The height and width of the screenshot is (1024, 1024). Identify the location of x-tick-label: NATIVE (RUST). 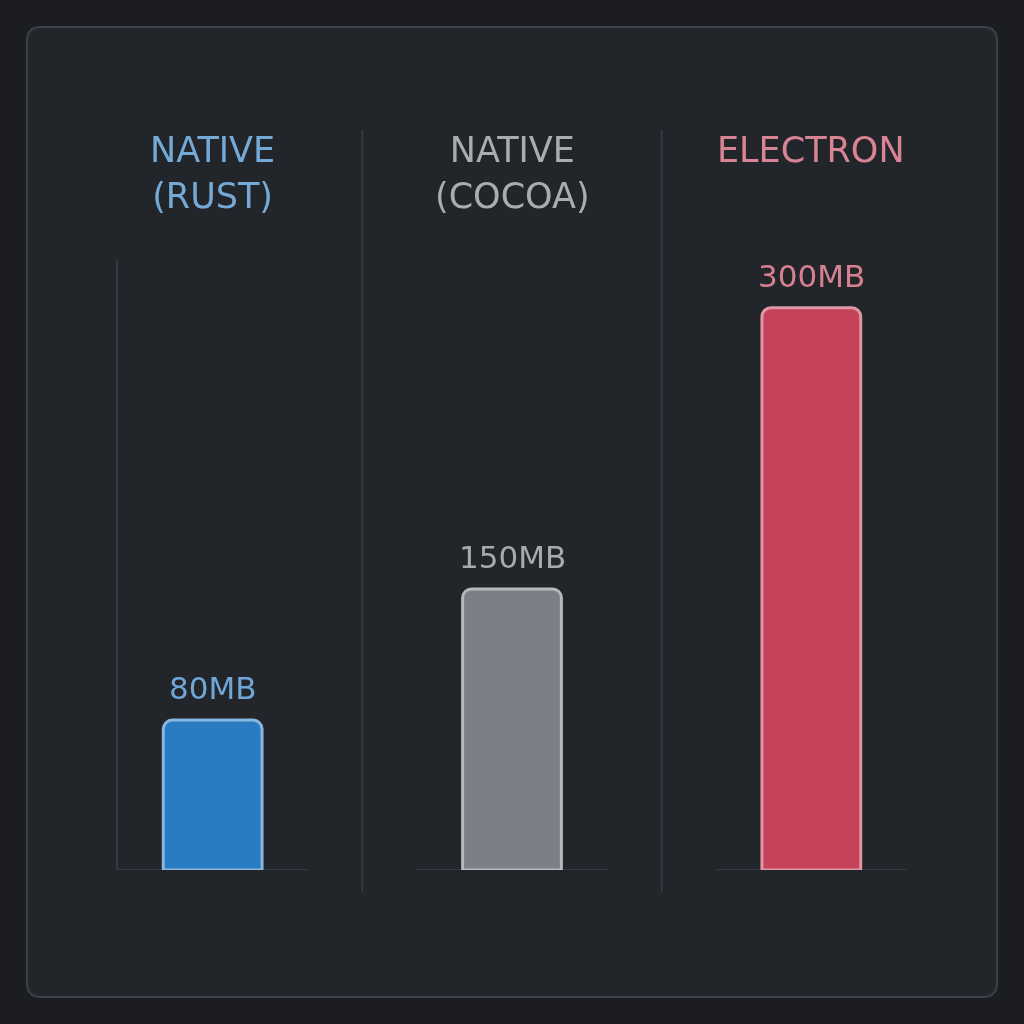
(213, 173).